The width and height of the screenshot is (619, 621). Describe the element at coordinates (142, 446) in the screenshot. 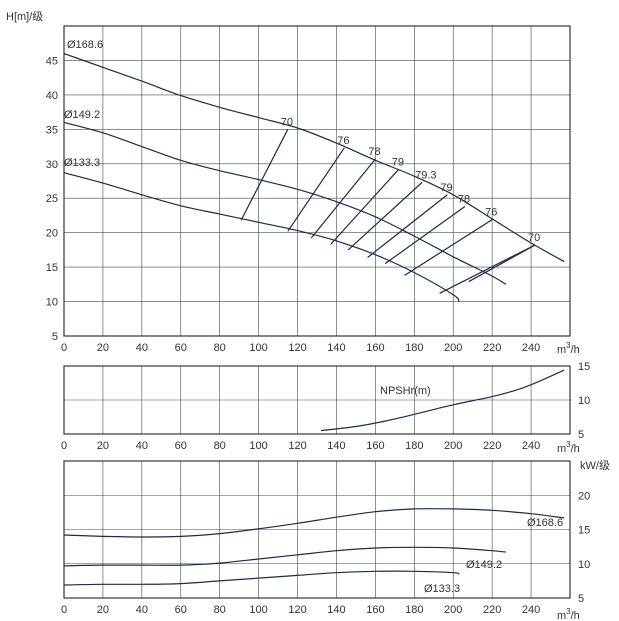

I see `npsh-x-tick-label: 40` at that location.